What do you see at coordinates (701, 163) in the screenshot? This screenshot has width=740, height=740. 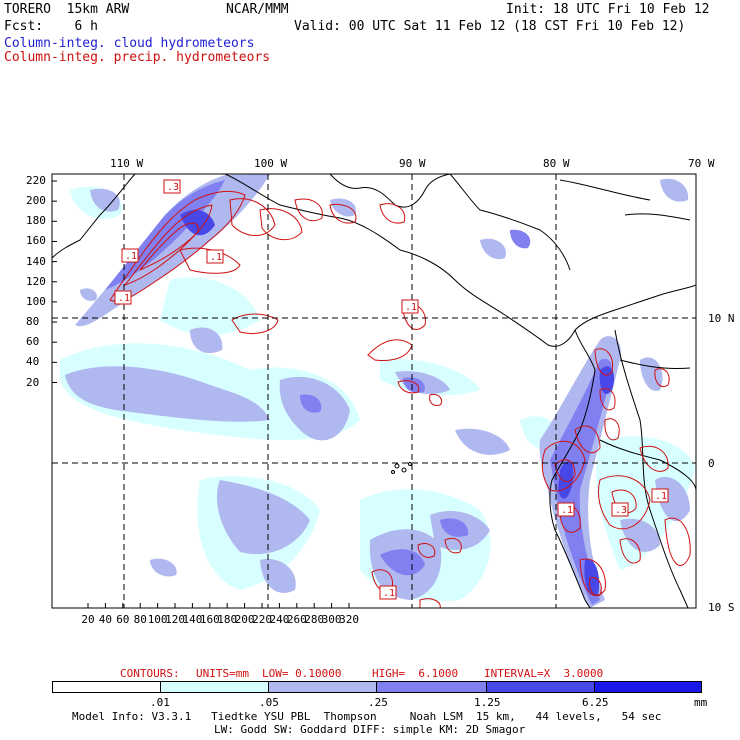 I see `lon-label-70w: 70 W` at bounding box center [701, 163].